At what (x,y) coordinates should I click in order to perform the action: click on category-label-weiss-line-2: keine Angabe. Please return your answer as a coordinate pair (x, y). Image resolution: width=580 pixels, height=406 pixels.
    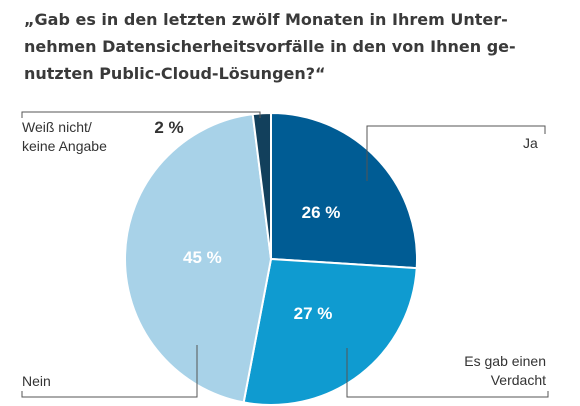
    Looking at the image, I should click on (64, 146).